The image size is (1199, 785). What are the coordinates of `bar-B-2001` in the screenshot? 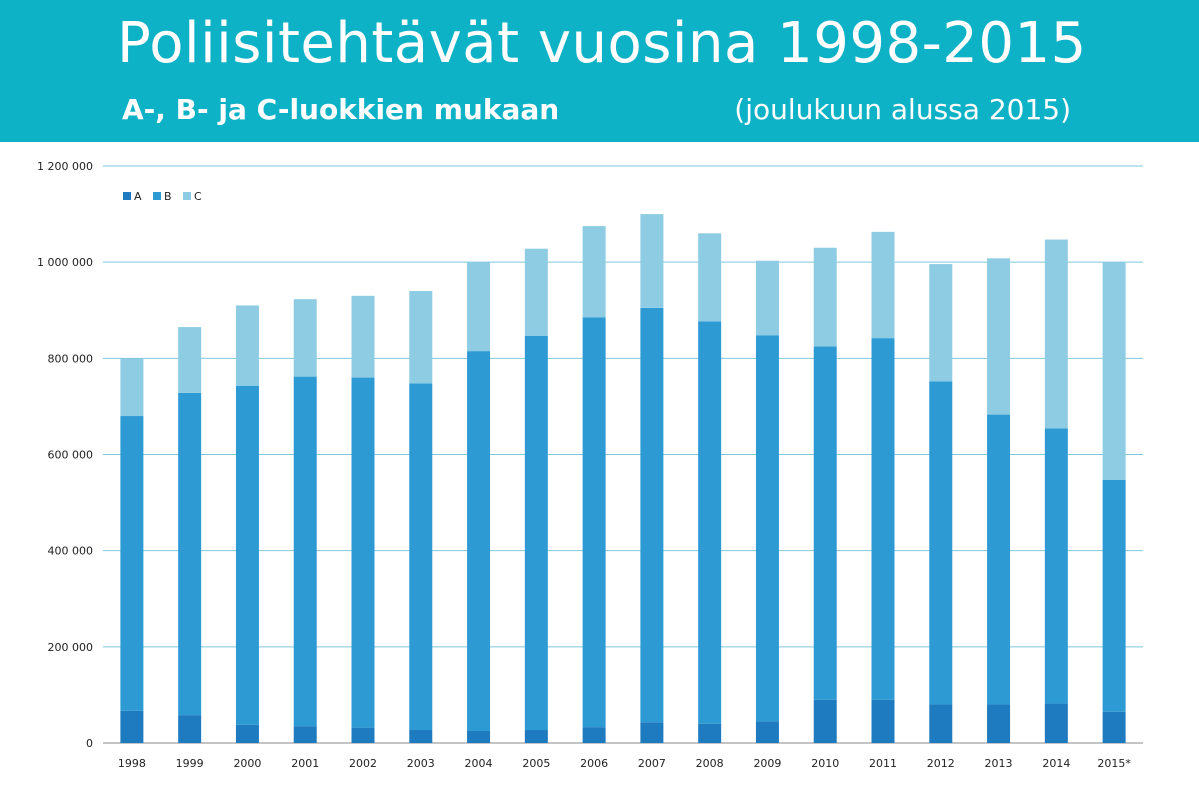 It's located at (305, 551).